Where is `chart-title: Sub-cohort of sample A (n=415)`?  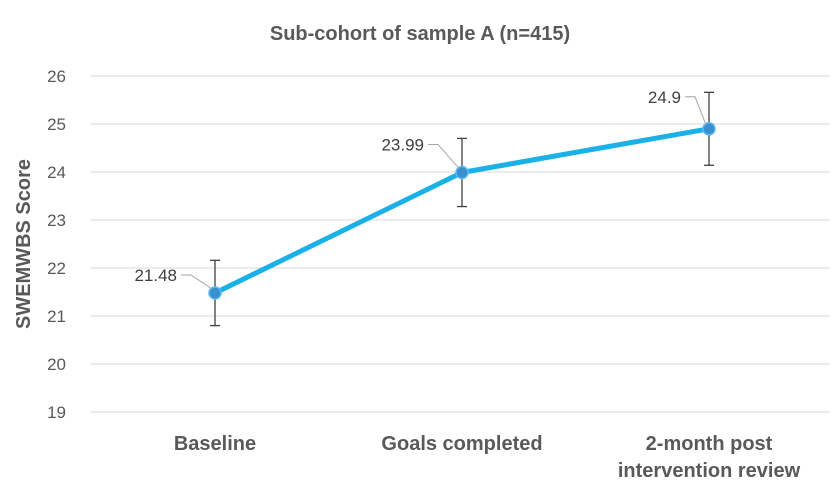
chart-title: Sub-cohort of sample A (n=415) is located at coordinates (420, 34).